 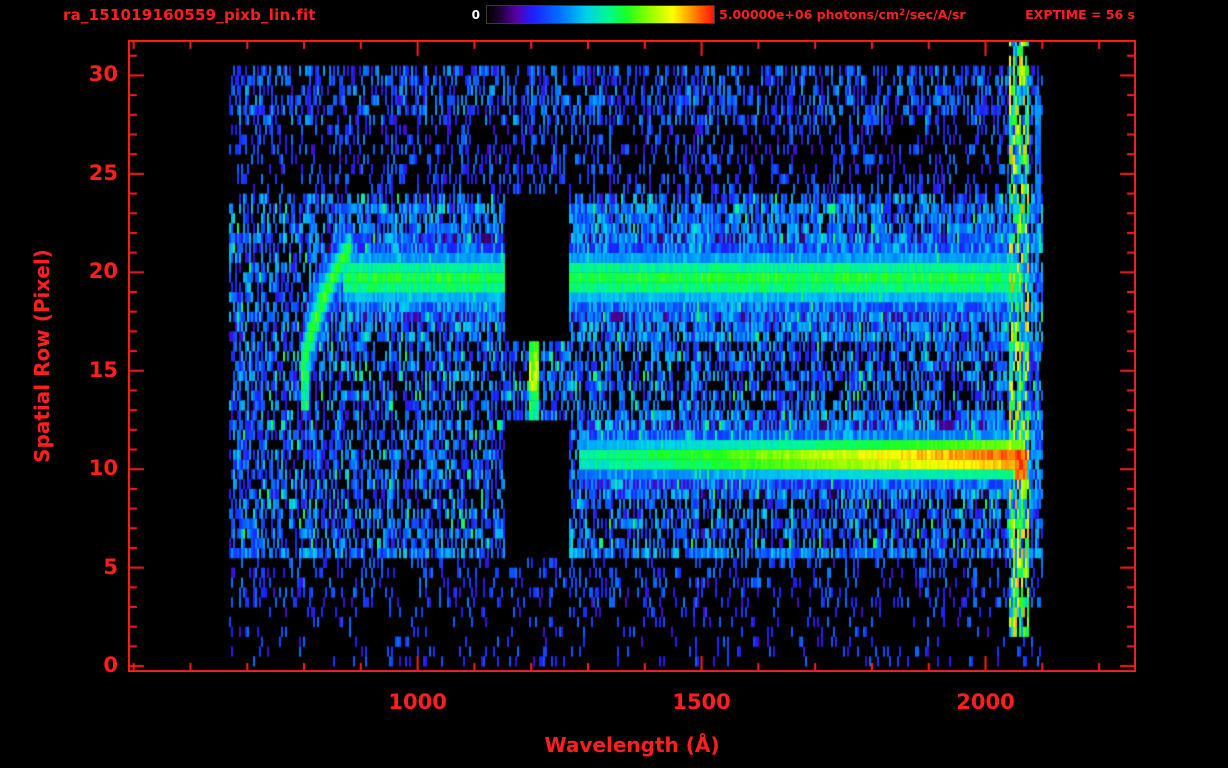 I want to click on x-axis-title: Wavelength (Å), so click(x=632, y=745).